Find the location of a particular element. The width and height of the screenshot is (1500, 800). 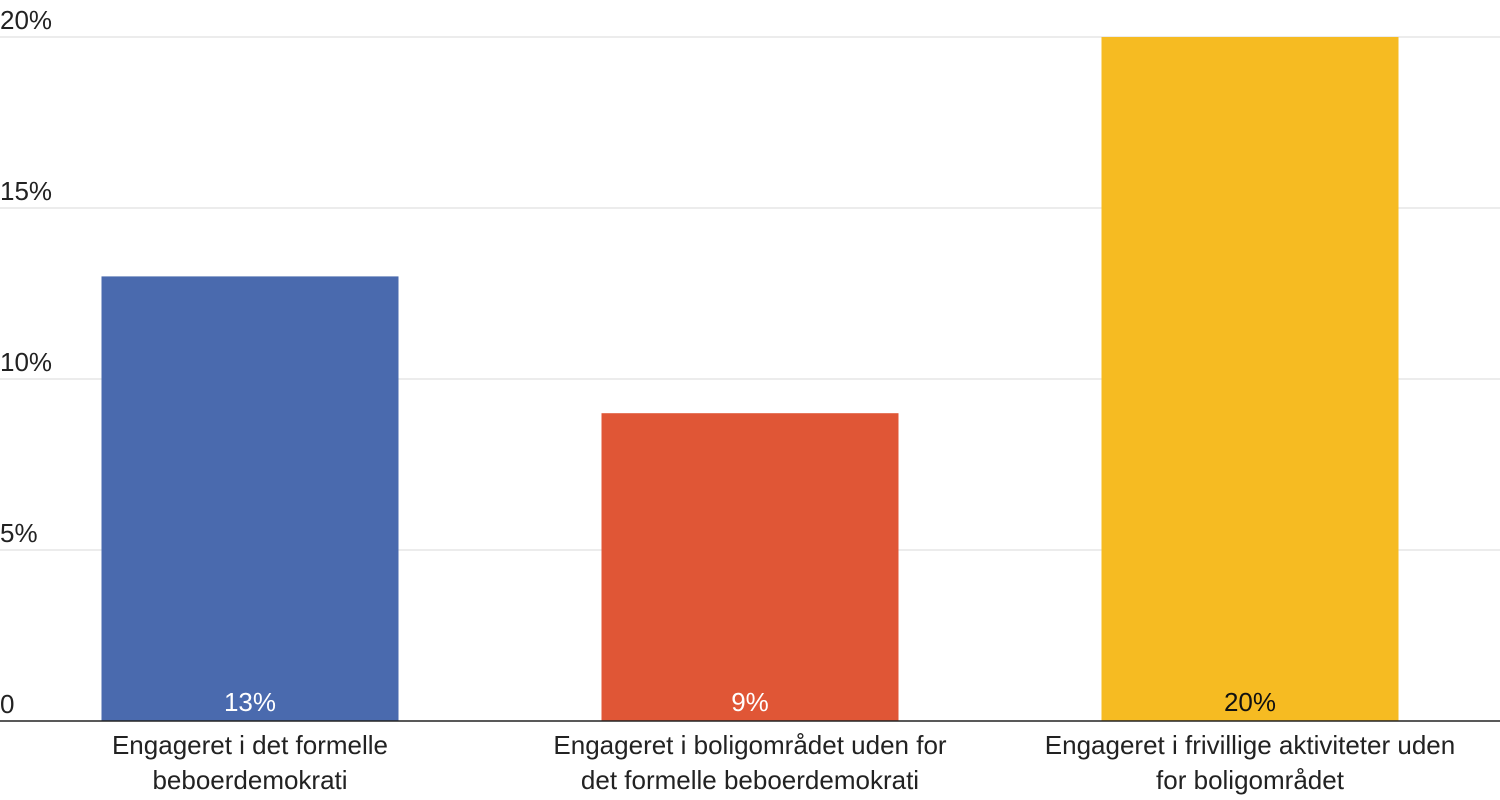

y-tick-label: 20% is located at coordinates (26, 20).